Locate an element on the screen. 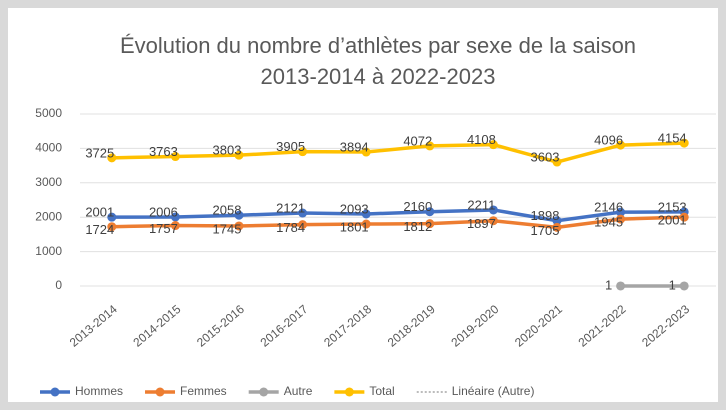 This screenshot has width=726, height=410. y-tick-label: 0 is located at coordinates (58, 285).